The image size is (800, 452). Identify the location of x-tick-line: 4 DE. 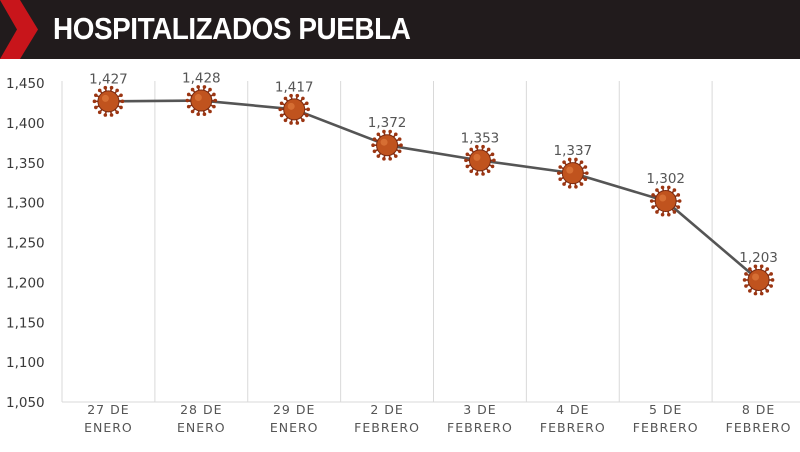
(572, 409).